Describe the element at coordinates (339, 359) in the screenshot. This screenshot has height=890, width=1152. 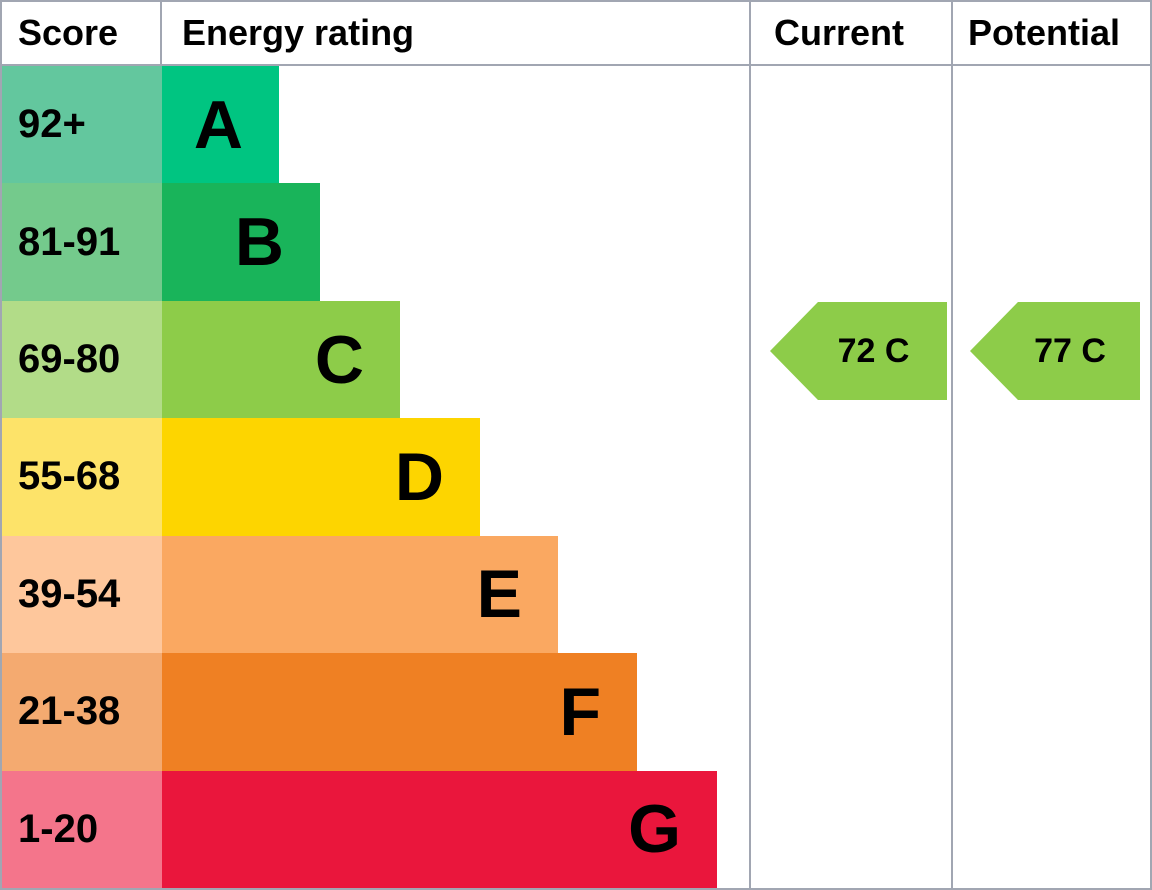
I see `rating-letter-c: C` at that location.